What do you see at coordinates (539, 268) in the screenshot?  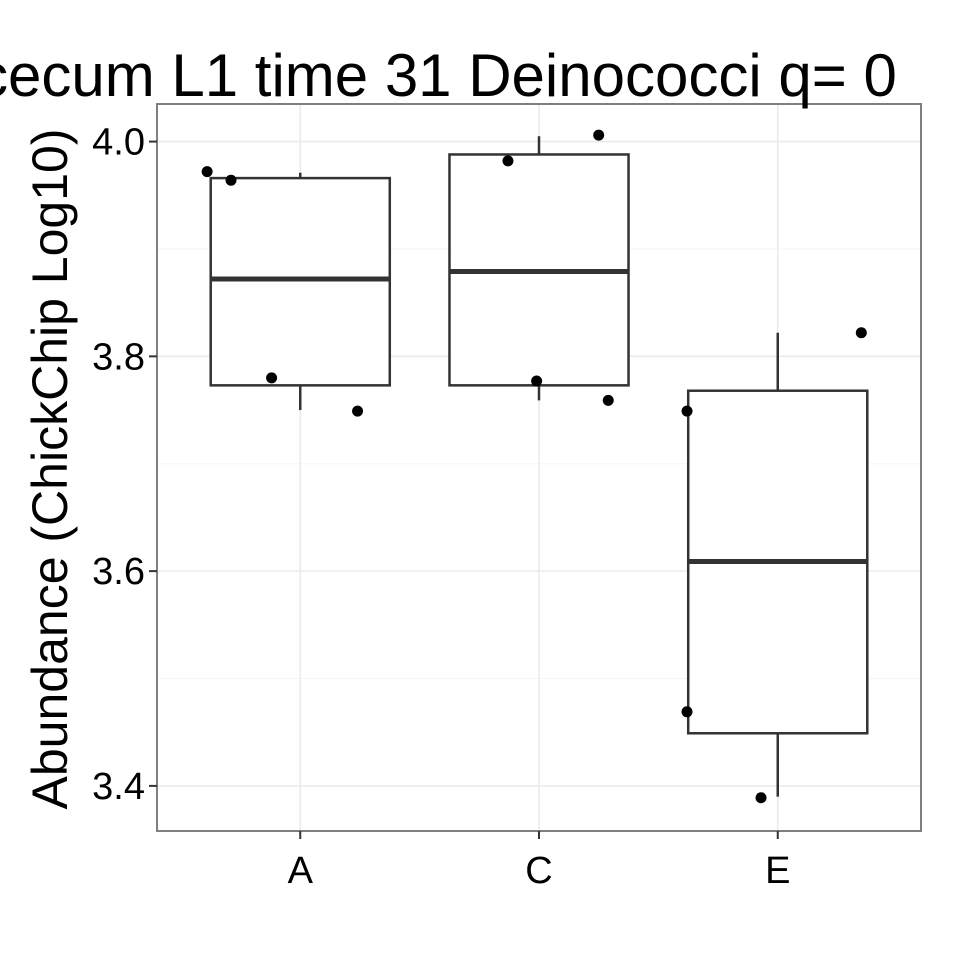 I see `box-C` at bounding box center [539, 268].